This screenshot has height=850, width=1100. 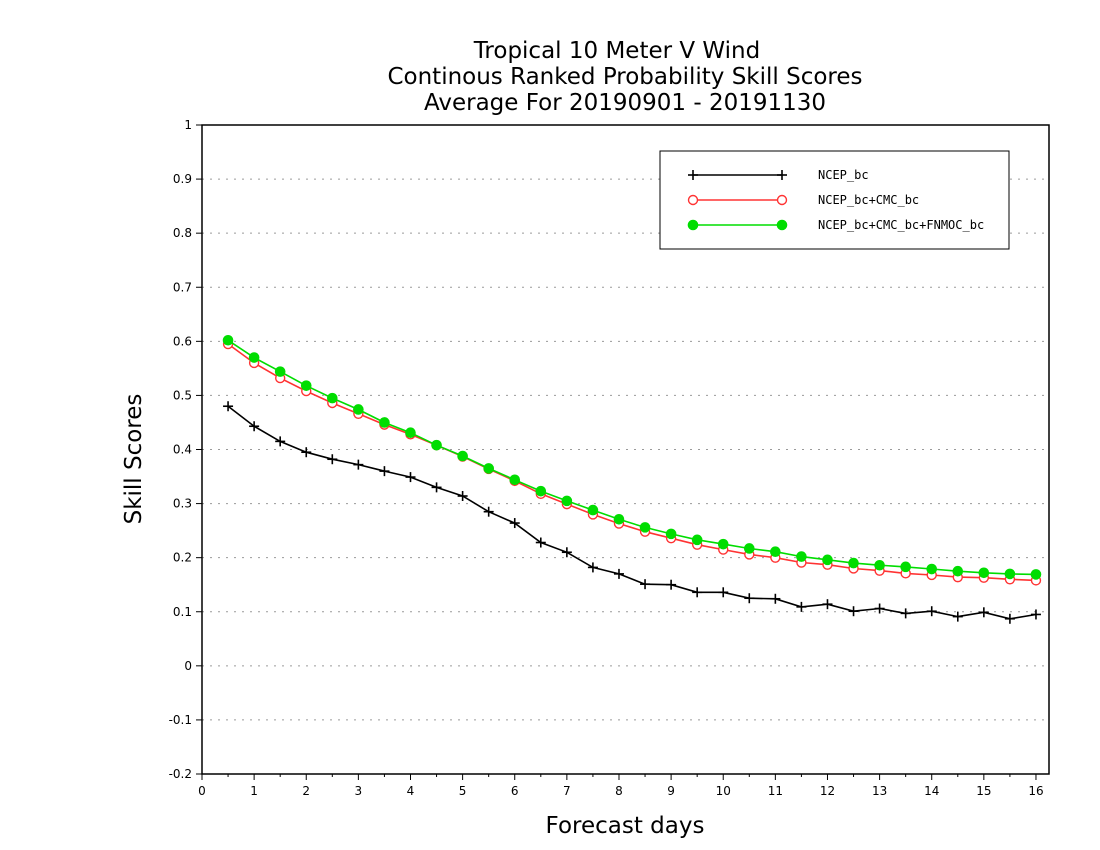 What do you see at coordinates (619, 791) in the screenshot?
I see `x-tick-label: 8` at bounding box center [619, 791].